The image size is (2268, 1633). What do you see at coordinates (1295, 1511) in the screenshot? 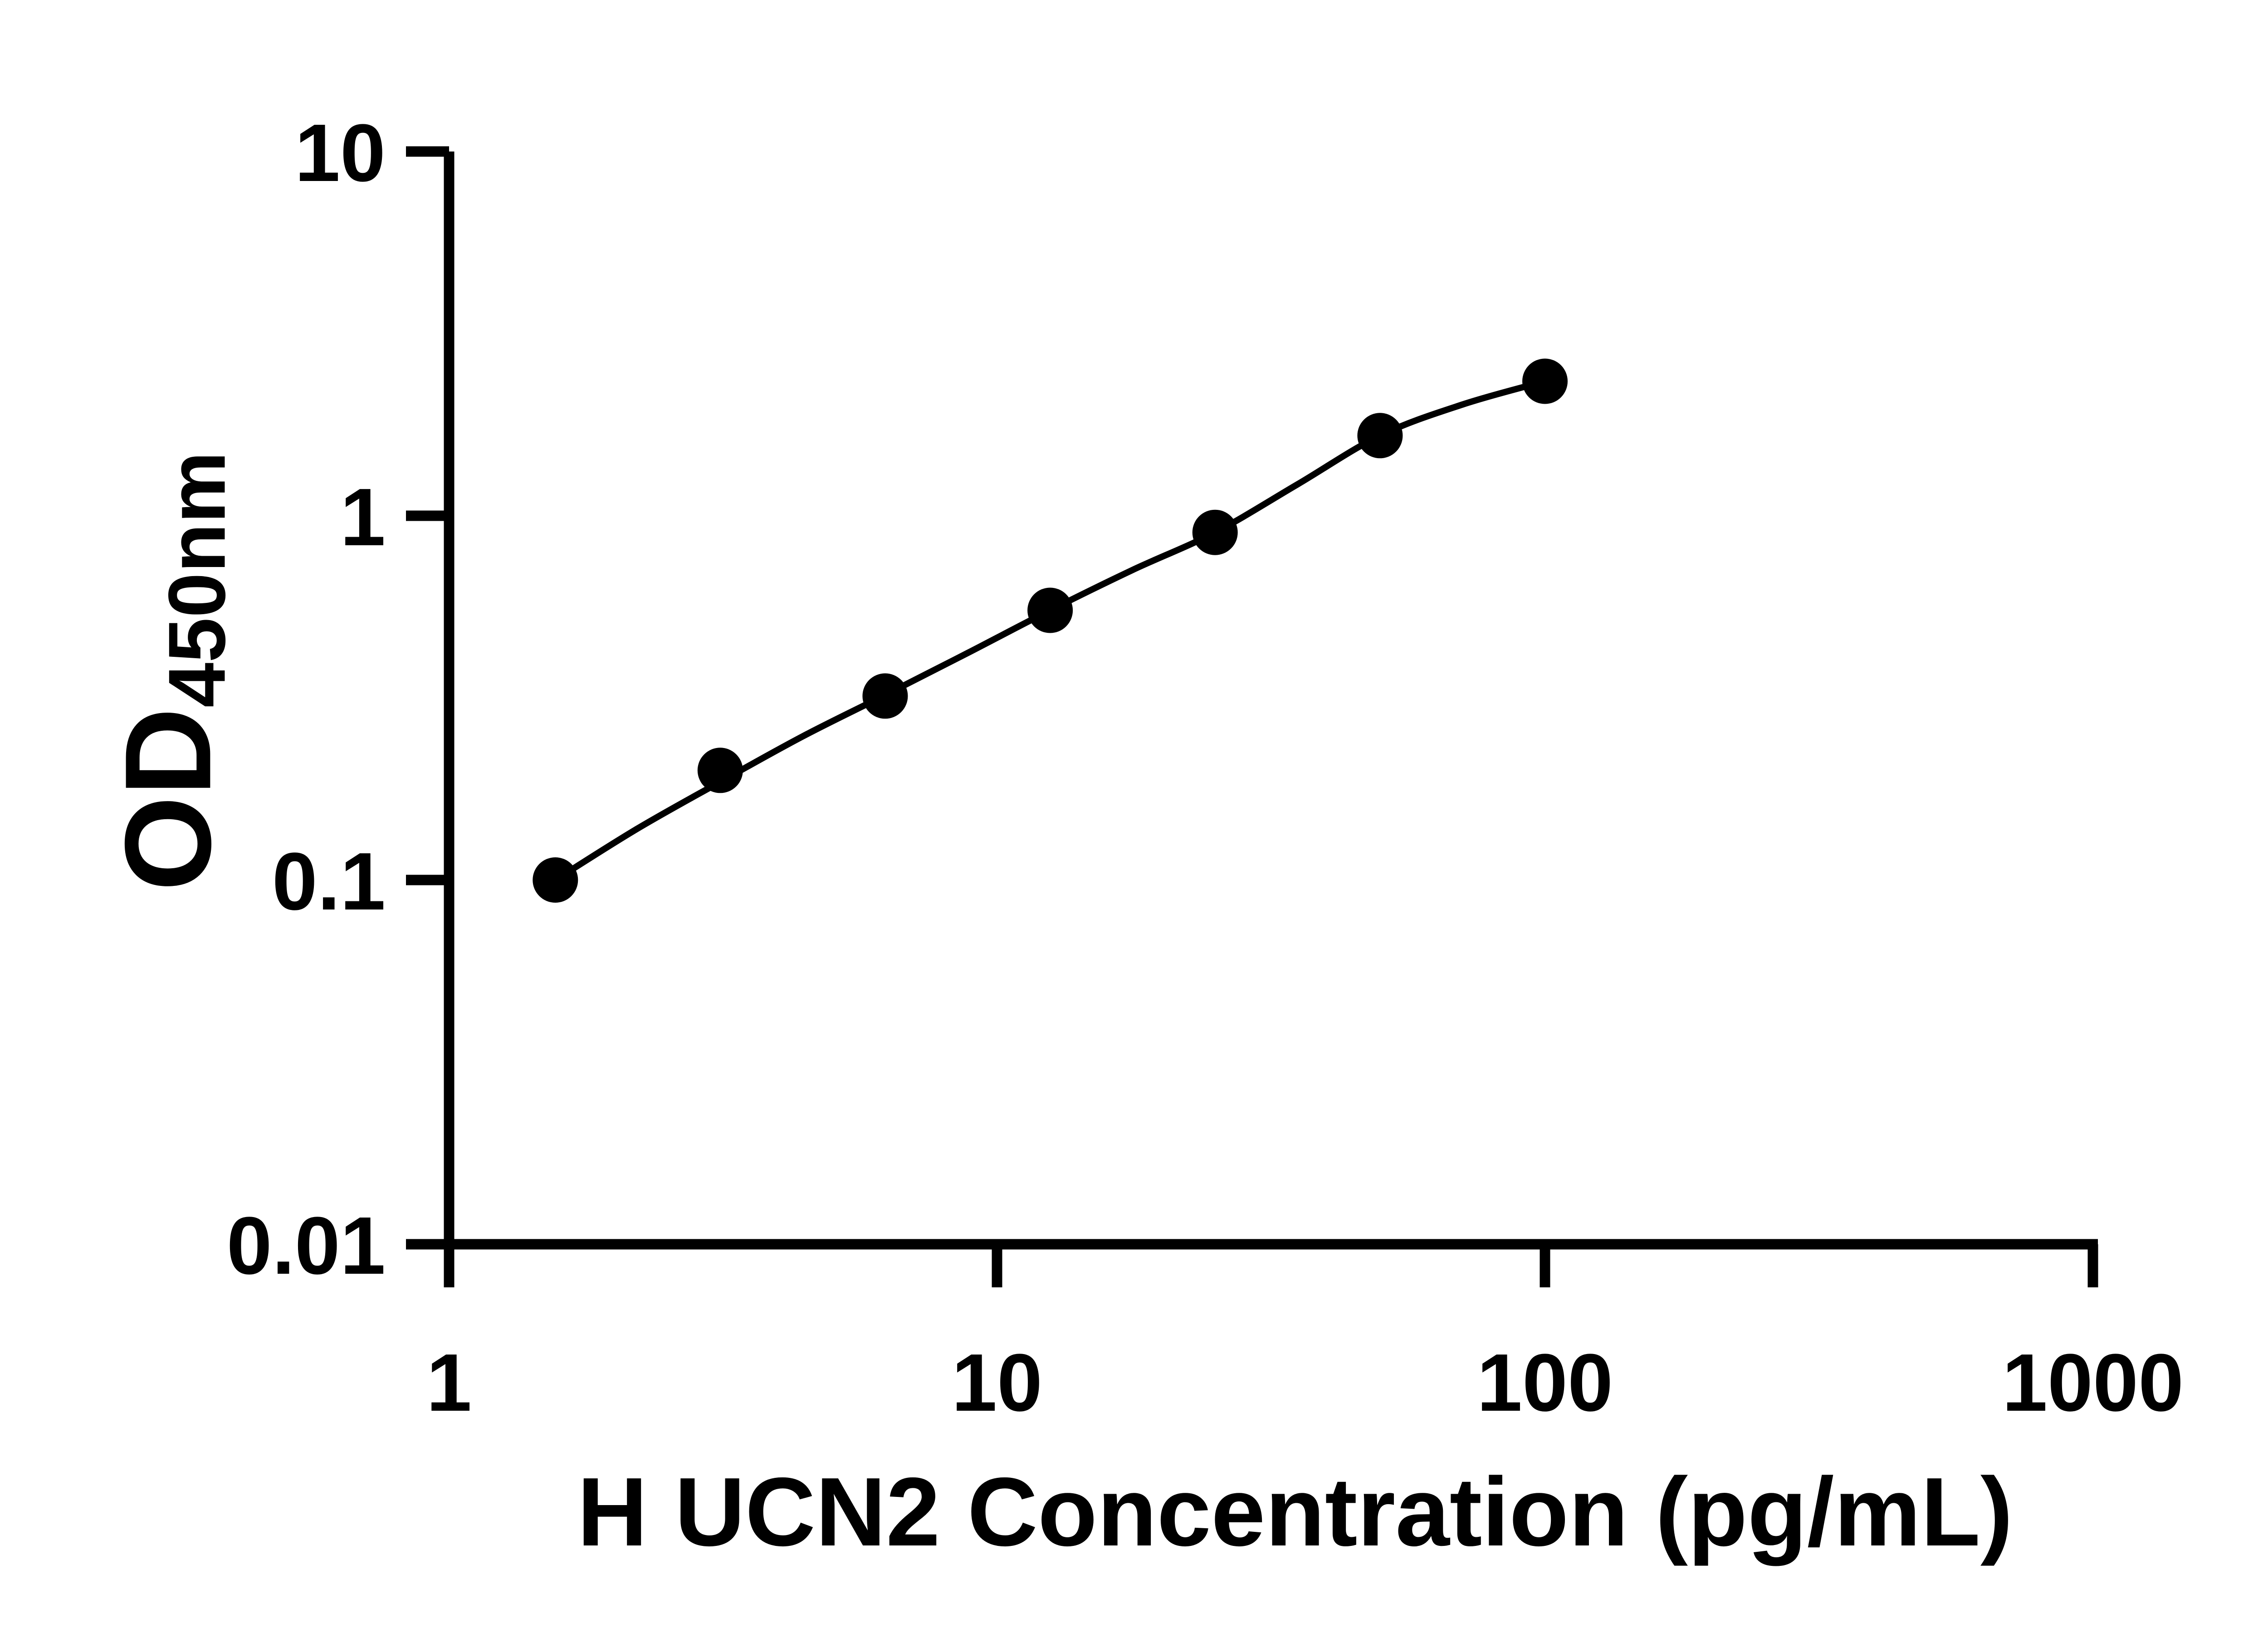
I see `x-axis-title: H UCN2 Concentration (pg/mL)` at bounding box center [1295, 1511].